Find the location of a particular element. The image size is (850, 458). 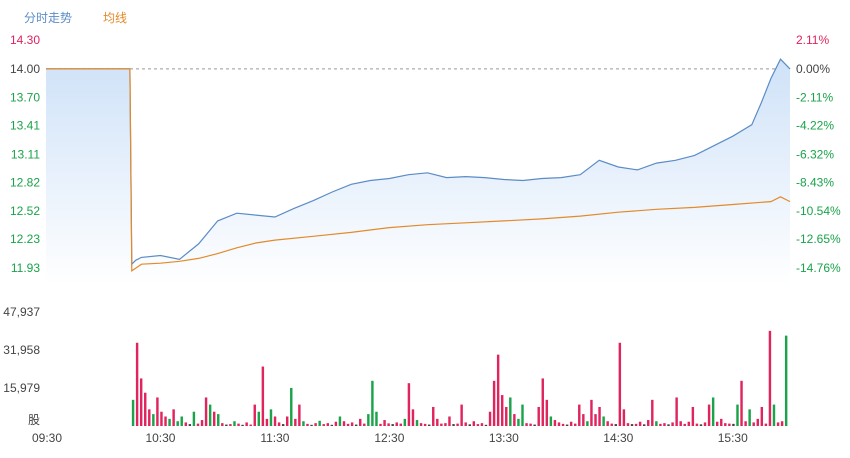

percent-tick-label: 0.00% is located at coordinates (813, 69).